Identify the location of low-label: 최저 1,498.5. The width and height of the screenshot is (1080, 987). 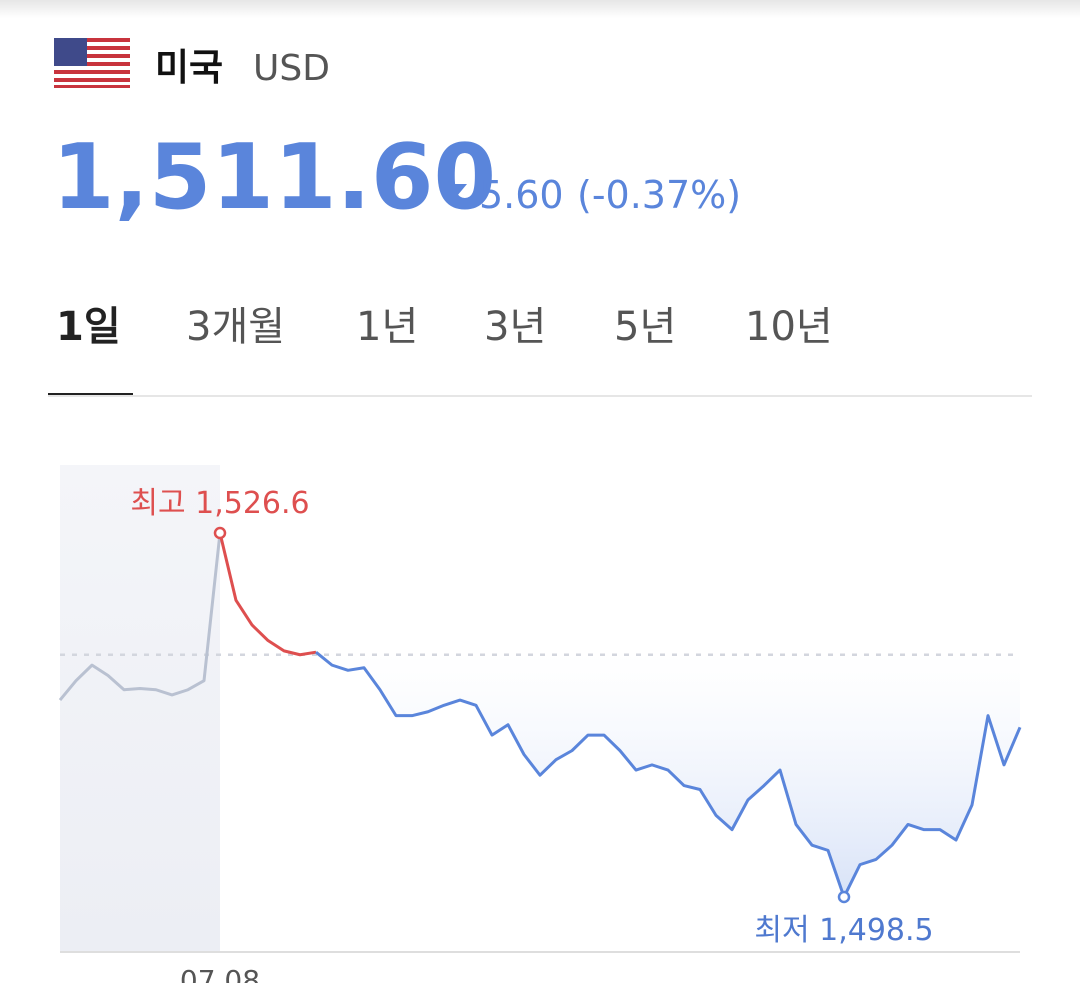
(843, 930).